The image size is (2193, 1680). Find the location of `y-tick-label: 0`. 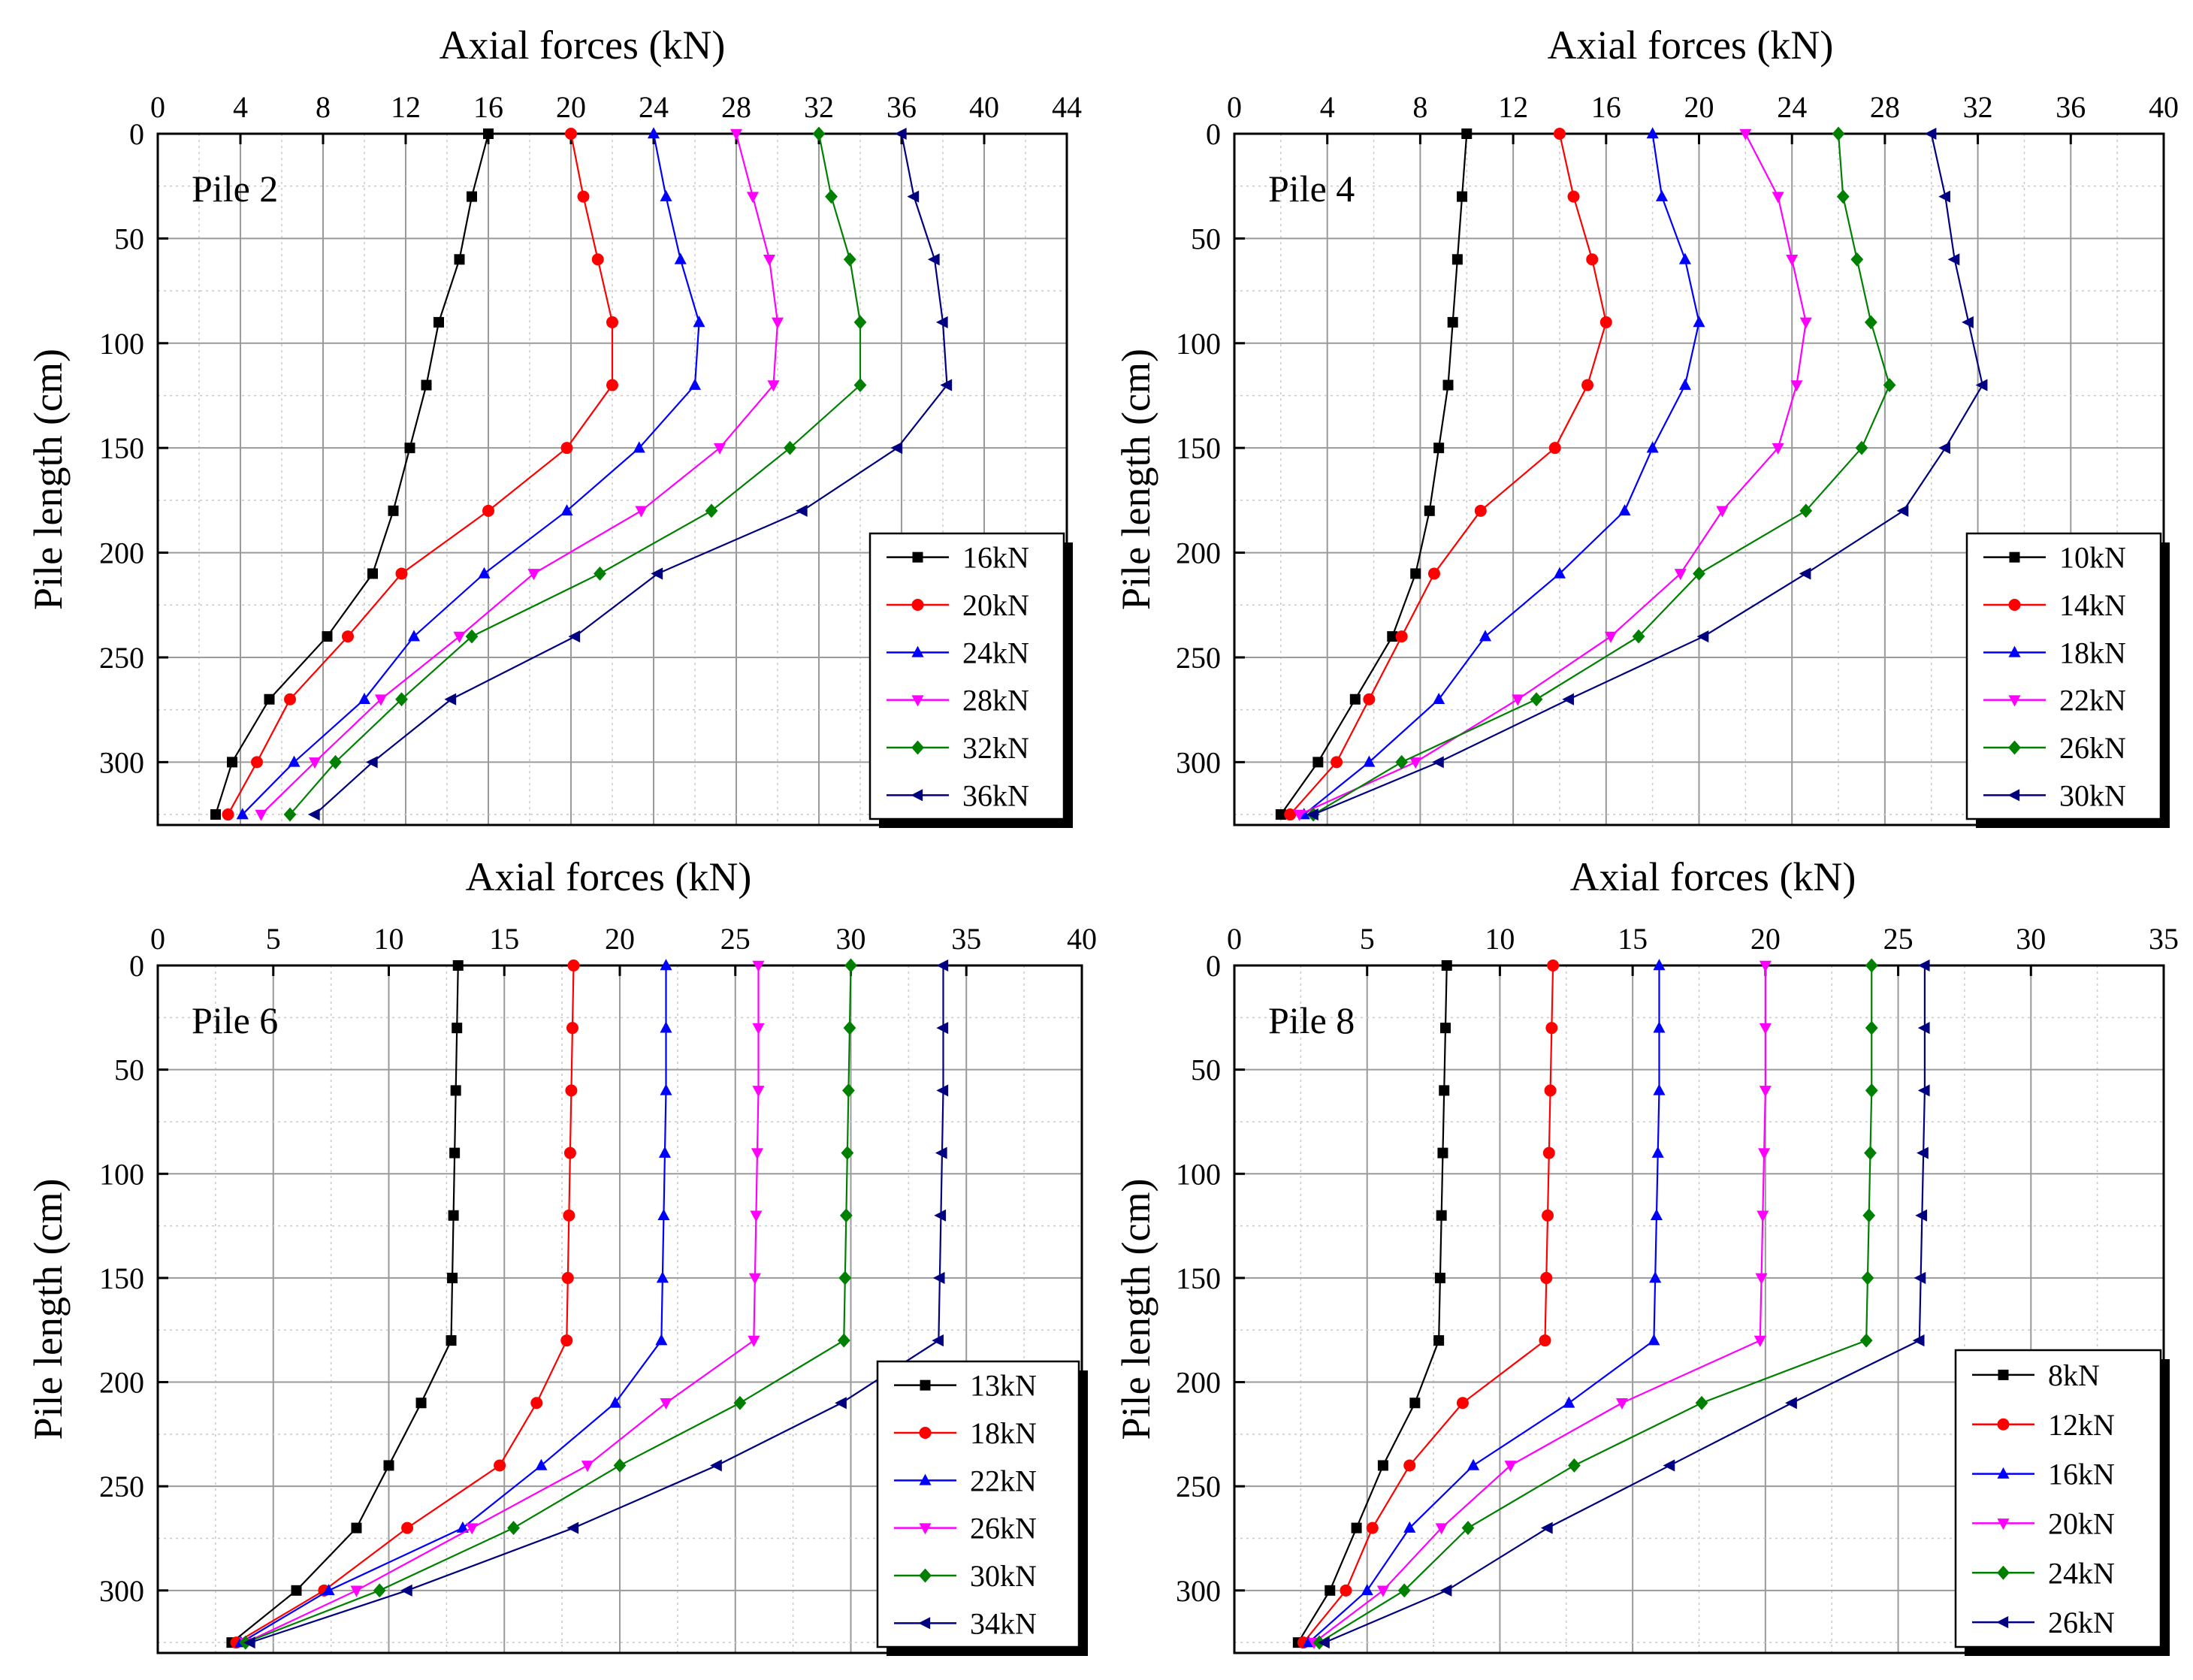

y-tick-label: 0 is located at coordinates (136, 134).